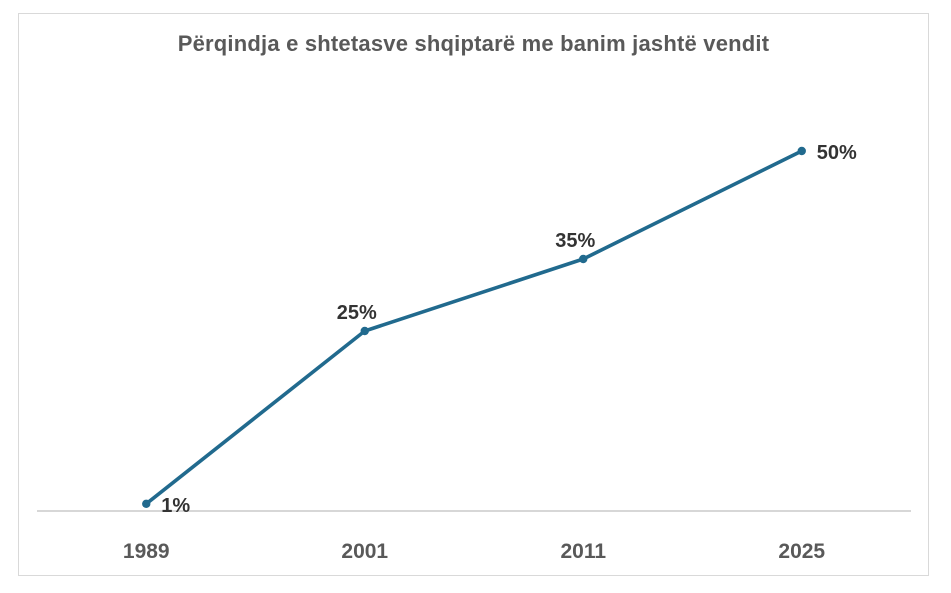 This screenshot has height=593, width=951. Describe the element at coordinates (364, 551) in the screenshot. I see `x-tick-label: 2001` at that location.